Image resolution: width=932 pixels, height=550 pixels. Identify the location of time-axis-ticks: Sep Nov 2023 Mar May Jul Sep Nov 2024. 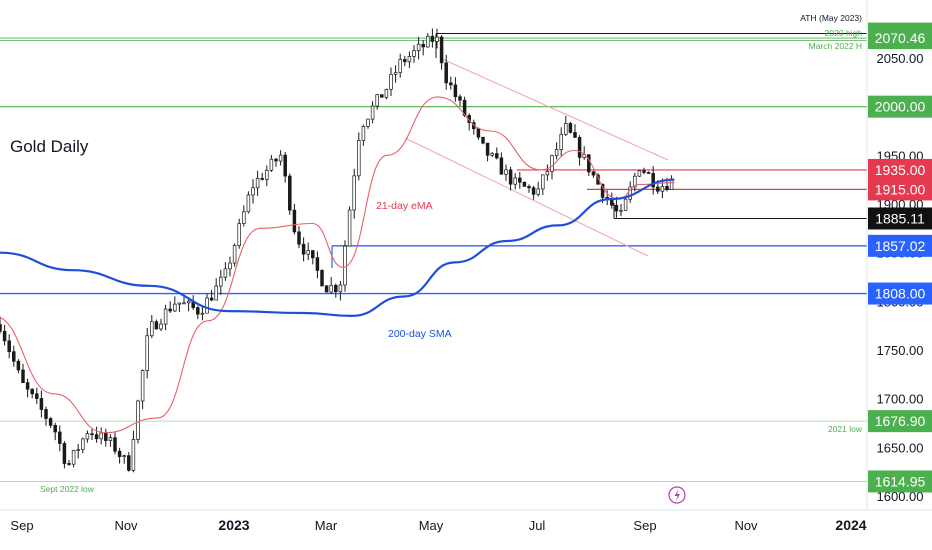
(438, 525).